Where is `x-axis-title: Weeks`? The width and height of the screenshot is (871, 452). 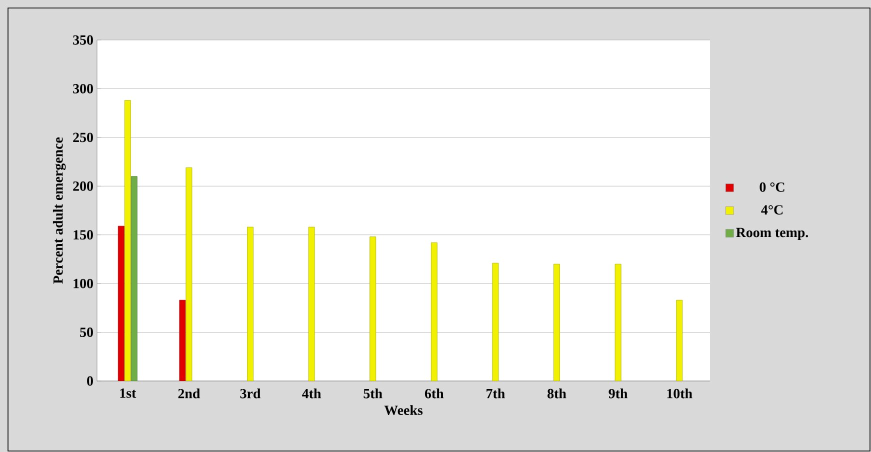 x-axis-title: Weeks is located at coordinates (403, 410).